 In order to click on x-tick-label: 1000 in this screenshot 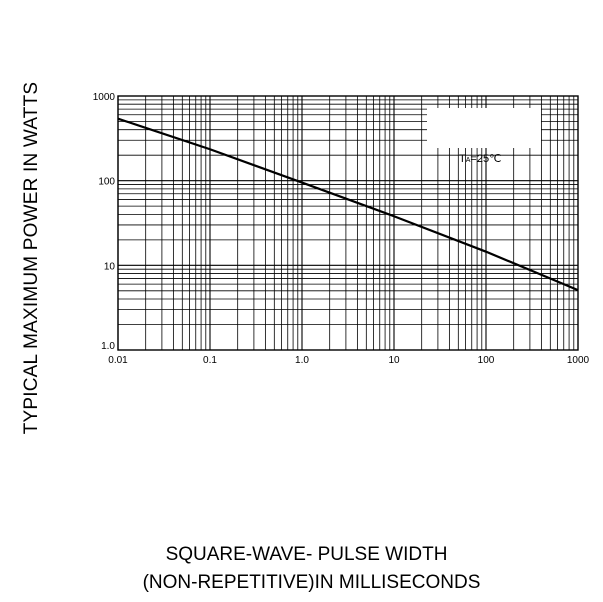, I will do `click(578, 360)`.